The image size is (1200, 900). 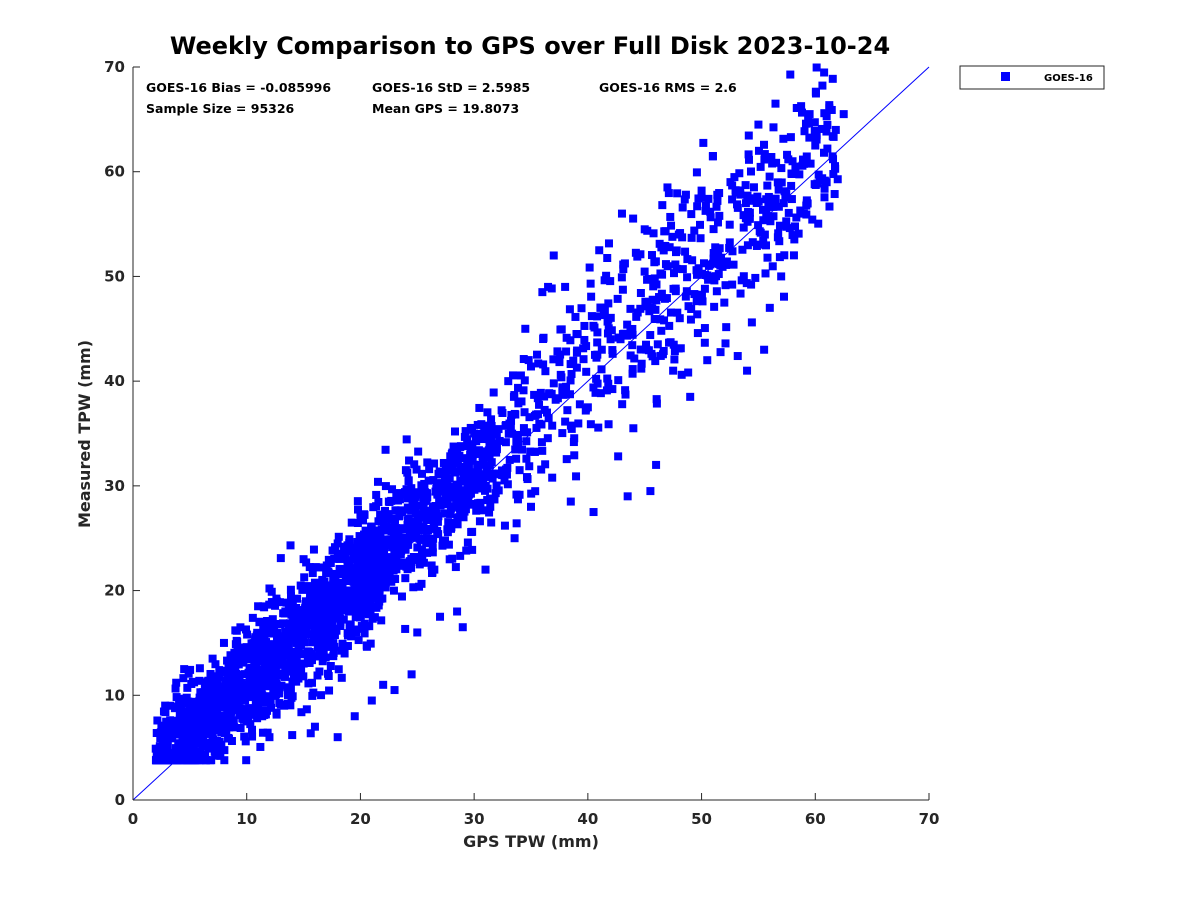 What do you see at coordinates (1068, 78) in the screenshot?
I see `legend-label: GOES-16` at bounding box center [1068, 78].